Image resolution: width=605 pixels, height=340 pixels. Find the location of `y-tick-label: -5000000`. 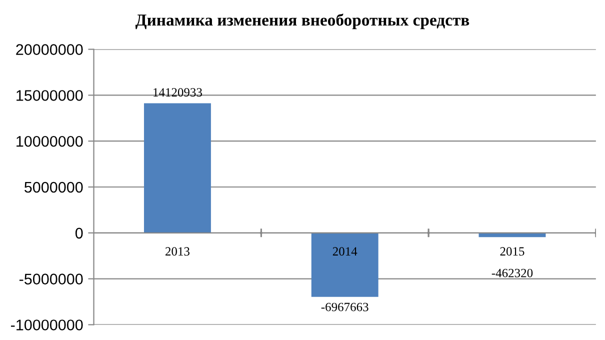

y-tick-label: -5000000 is located at coordinates (51, 279).